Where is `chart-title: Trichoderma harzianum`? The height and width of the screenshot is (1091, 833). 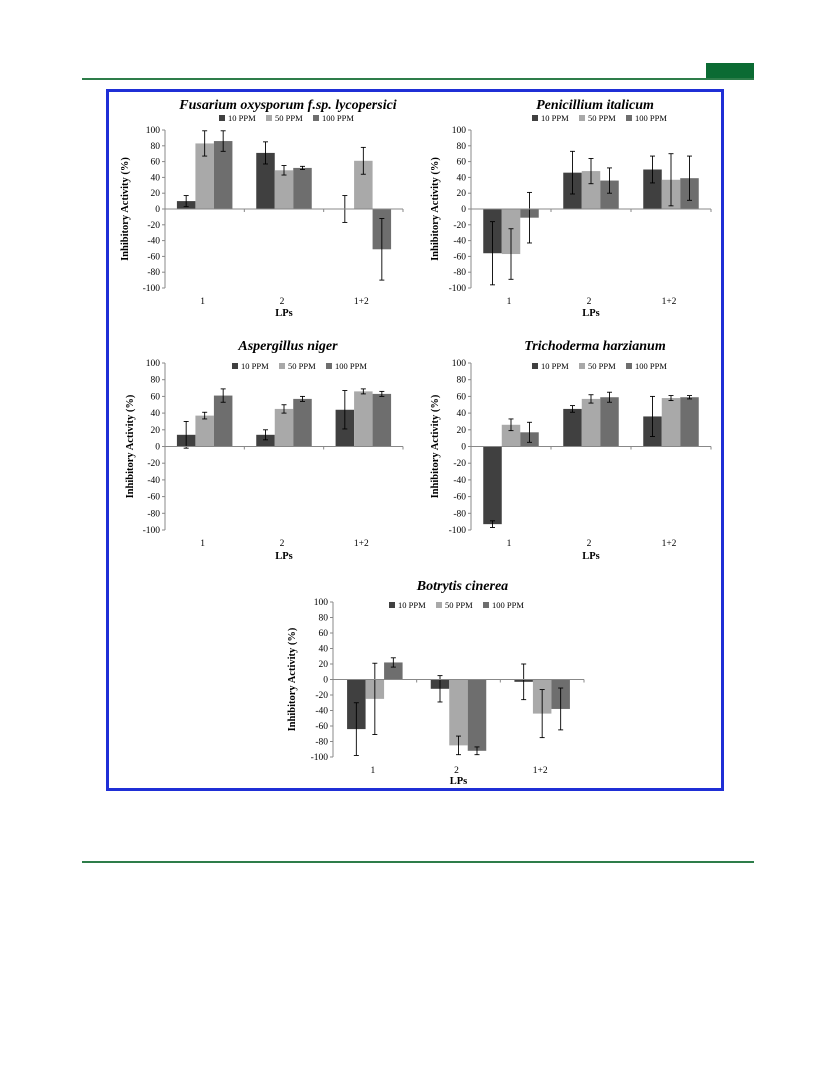
chart-title: Trichoderma harzianum is located at coordinates (595, 346).